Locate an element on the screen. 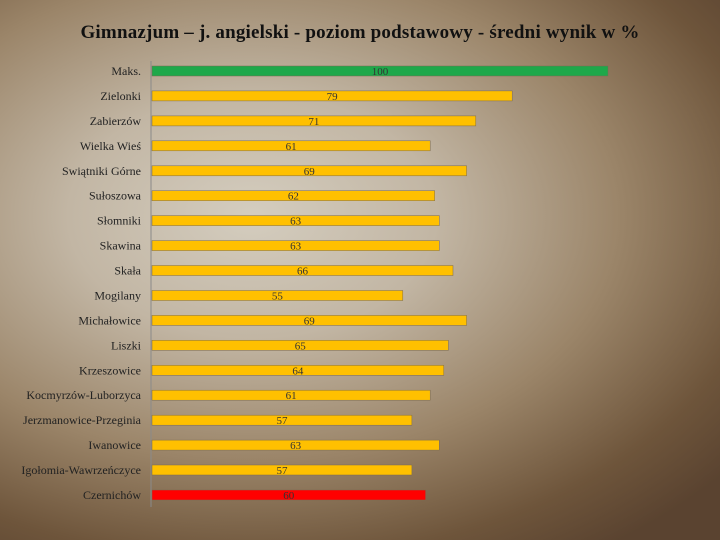  category-label: Iwanowice is located at coordinates (114, 445).